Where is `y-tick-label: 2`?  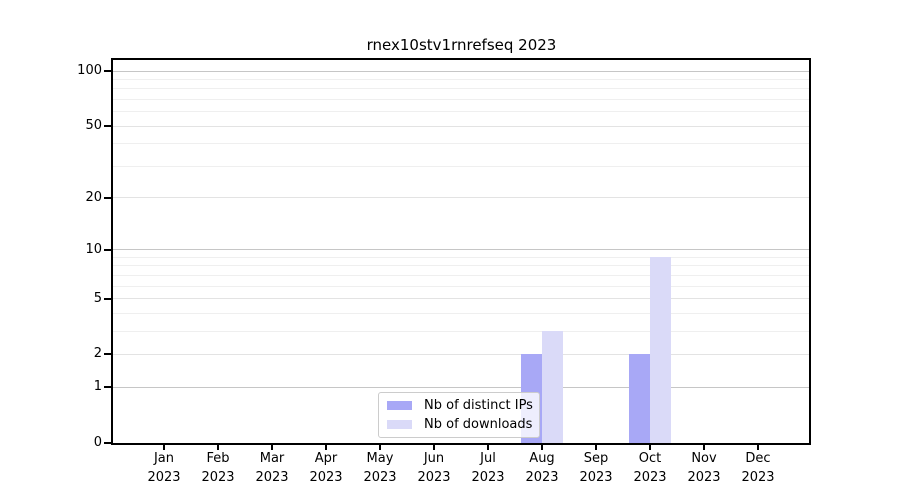
y-tick-label: 2 is located at coordinates (97, 354).